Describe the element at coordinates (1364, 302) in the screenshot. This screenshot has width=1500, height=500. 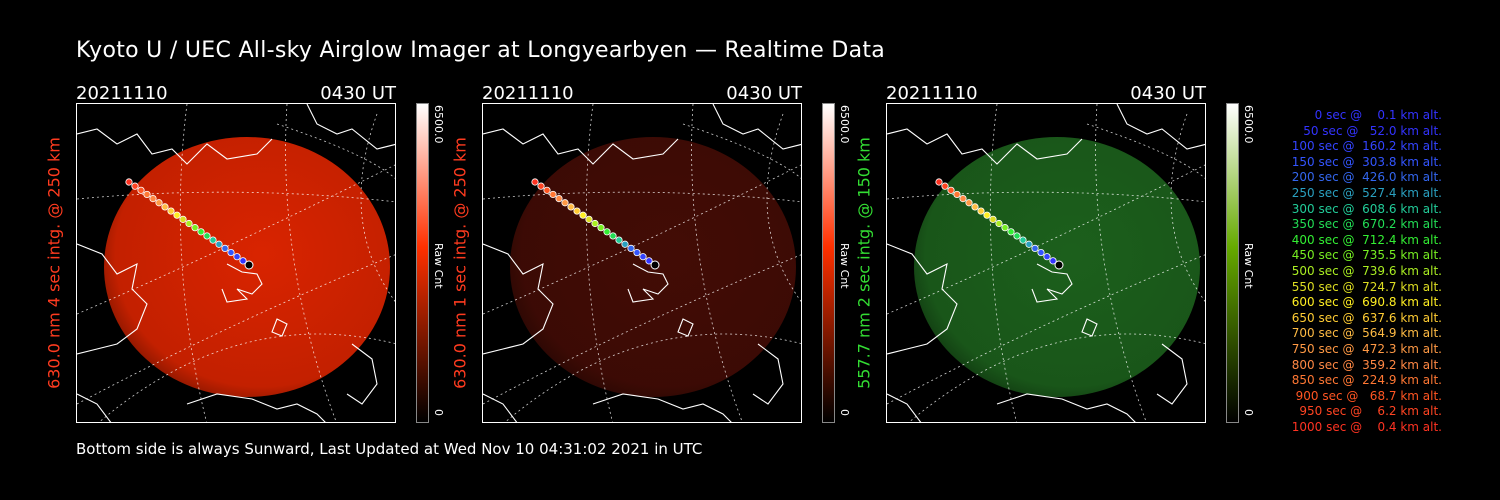
I see `legend-entry: 600 sec @ 690.8 km alt.` at that location.